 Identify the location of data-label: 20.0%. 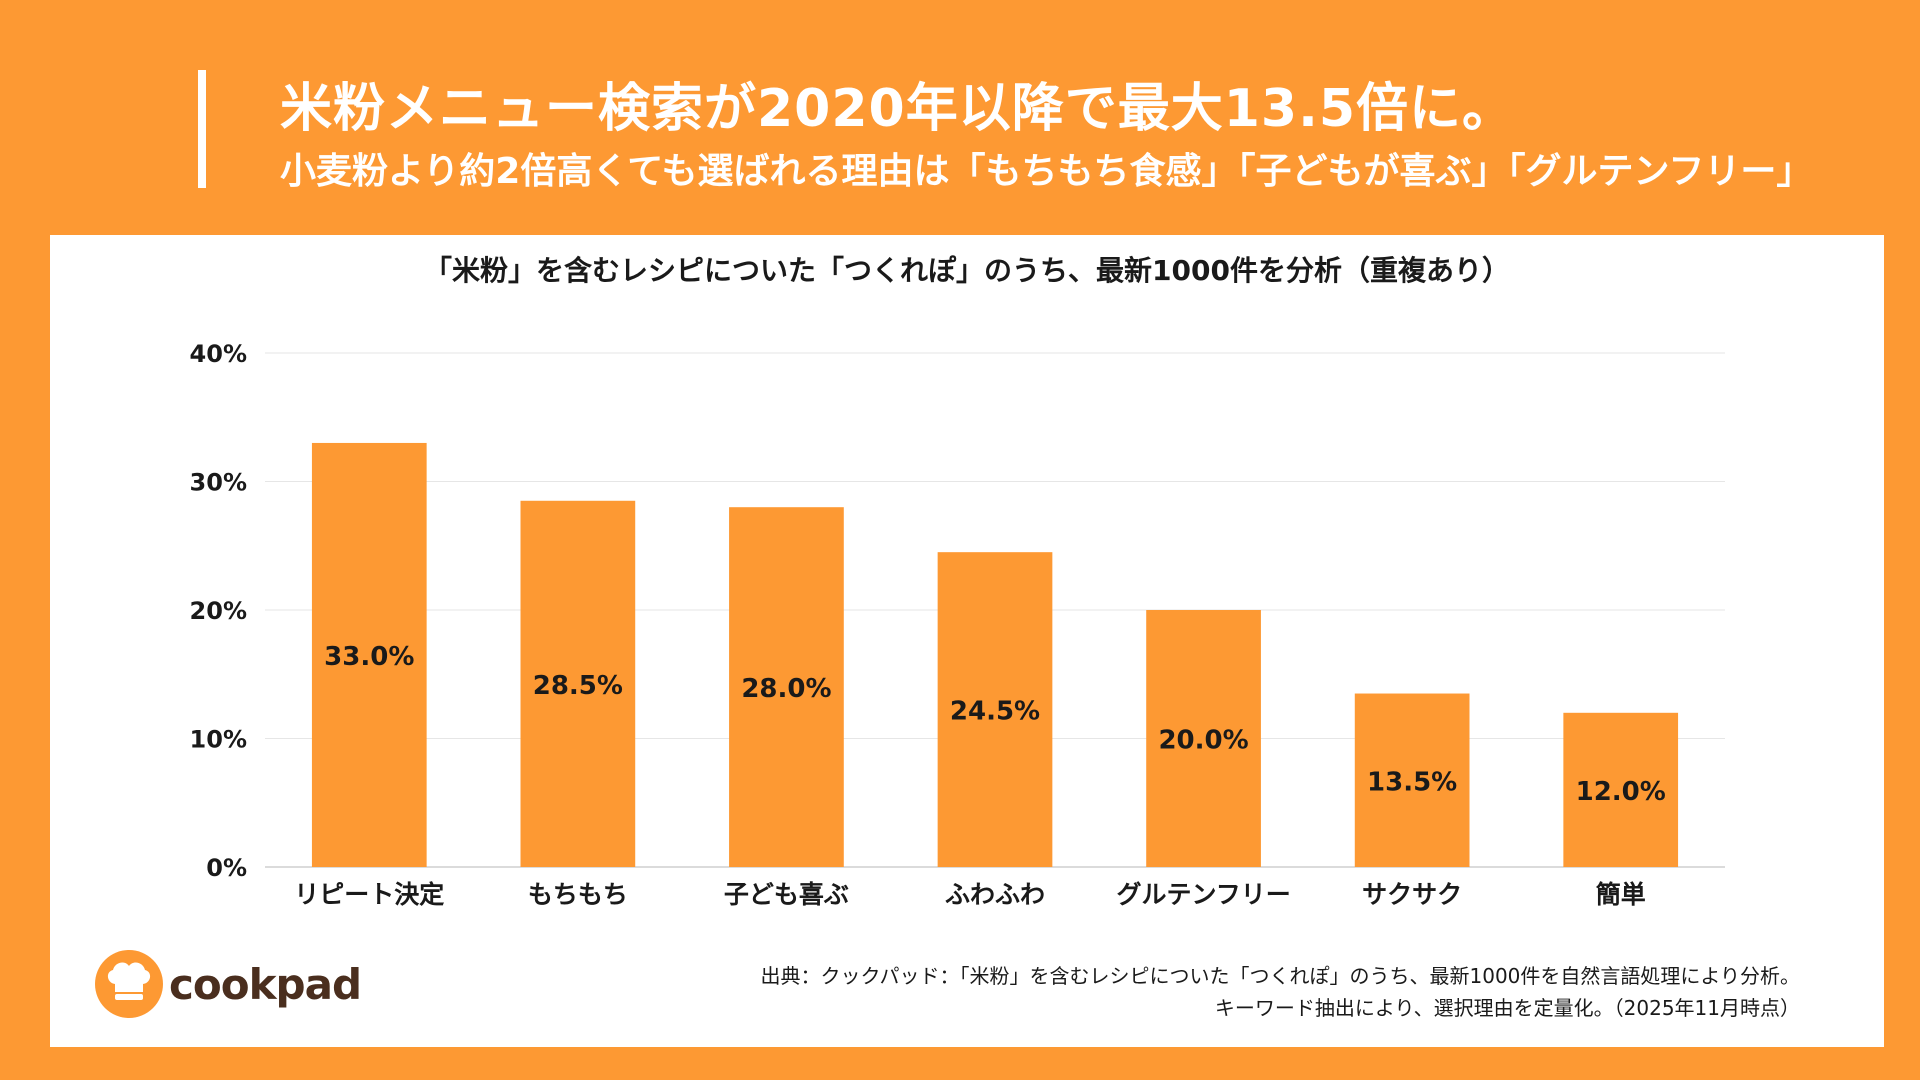
(1203, 741).